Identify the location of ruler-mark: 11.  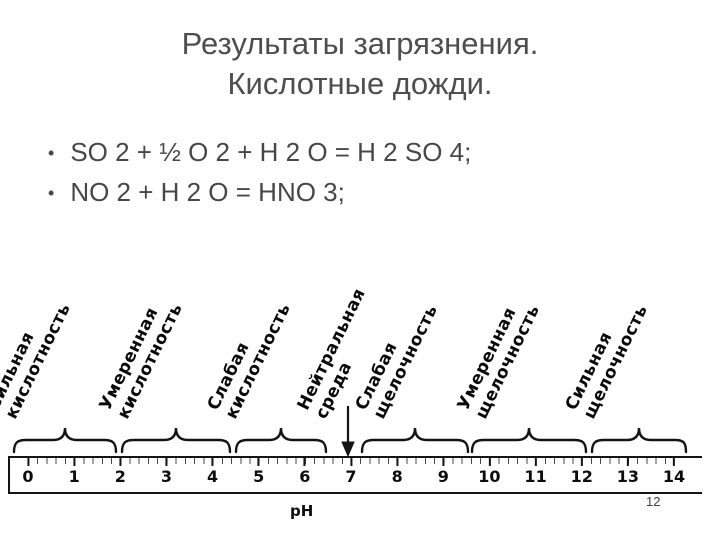
(535, 471).